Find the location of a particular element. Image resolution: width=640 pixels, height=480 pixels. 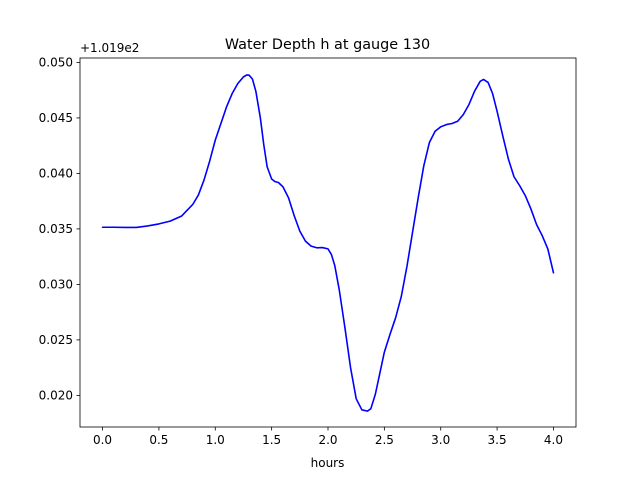

x-tick-label: 0.5 is located at coordinates (158, 440).